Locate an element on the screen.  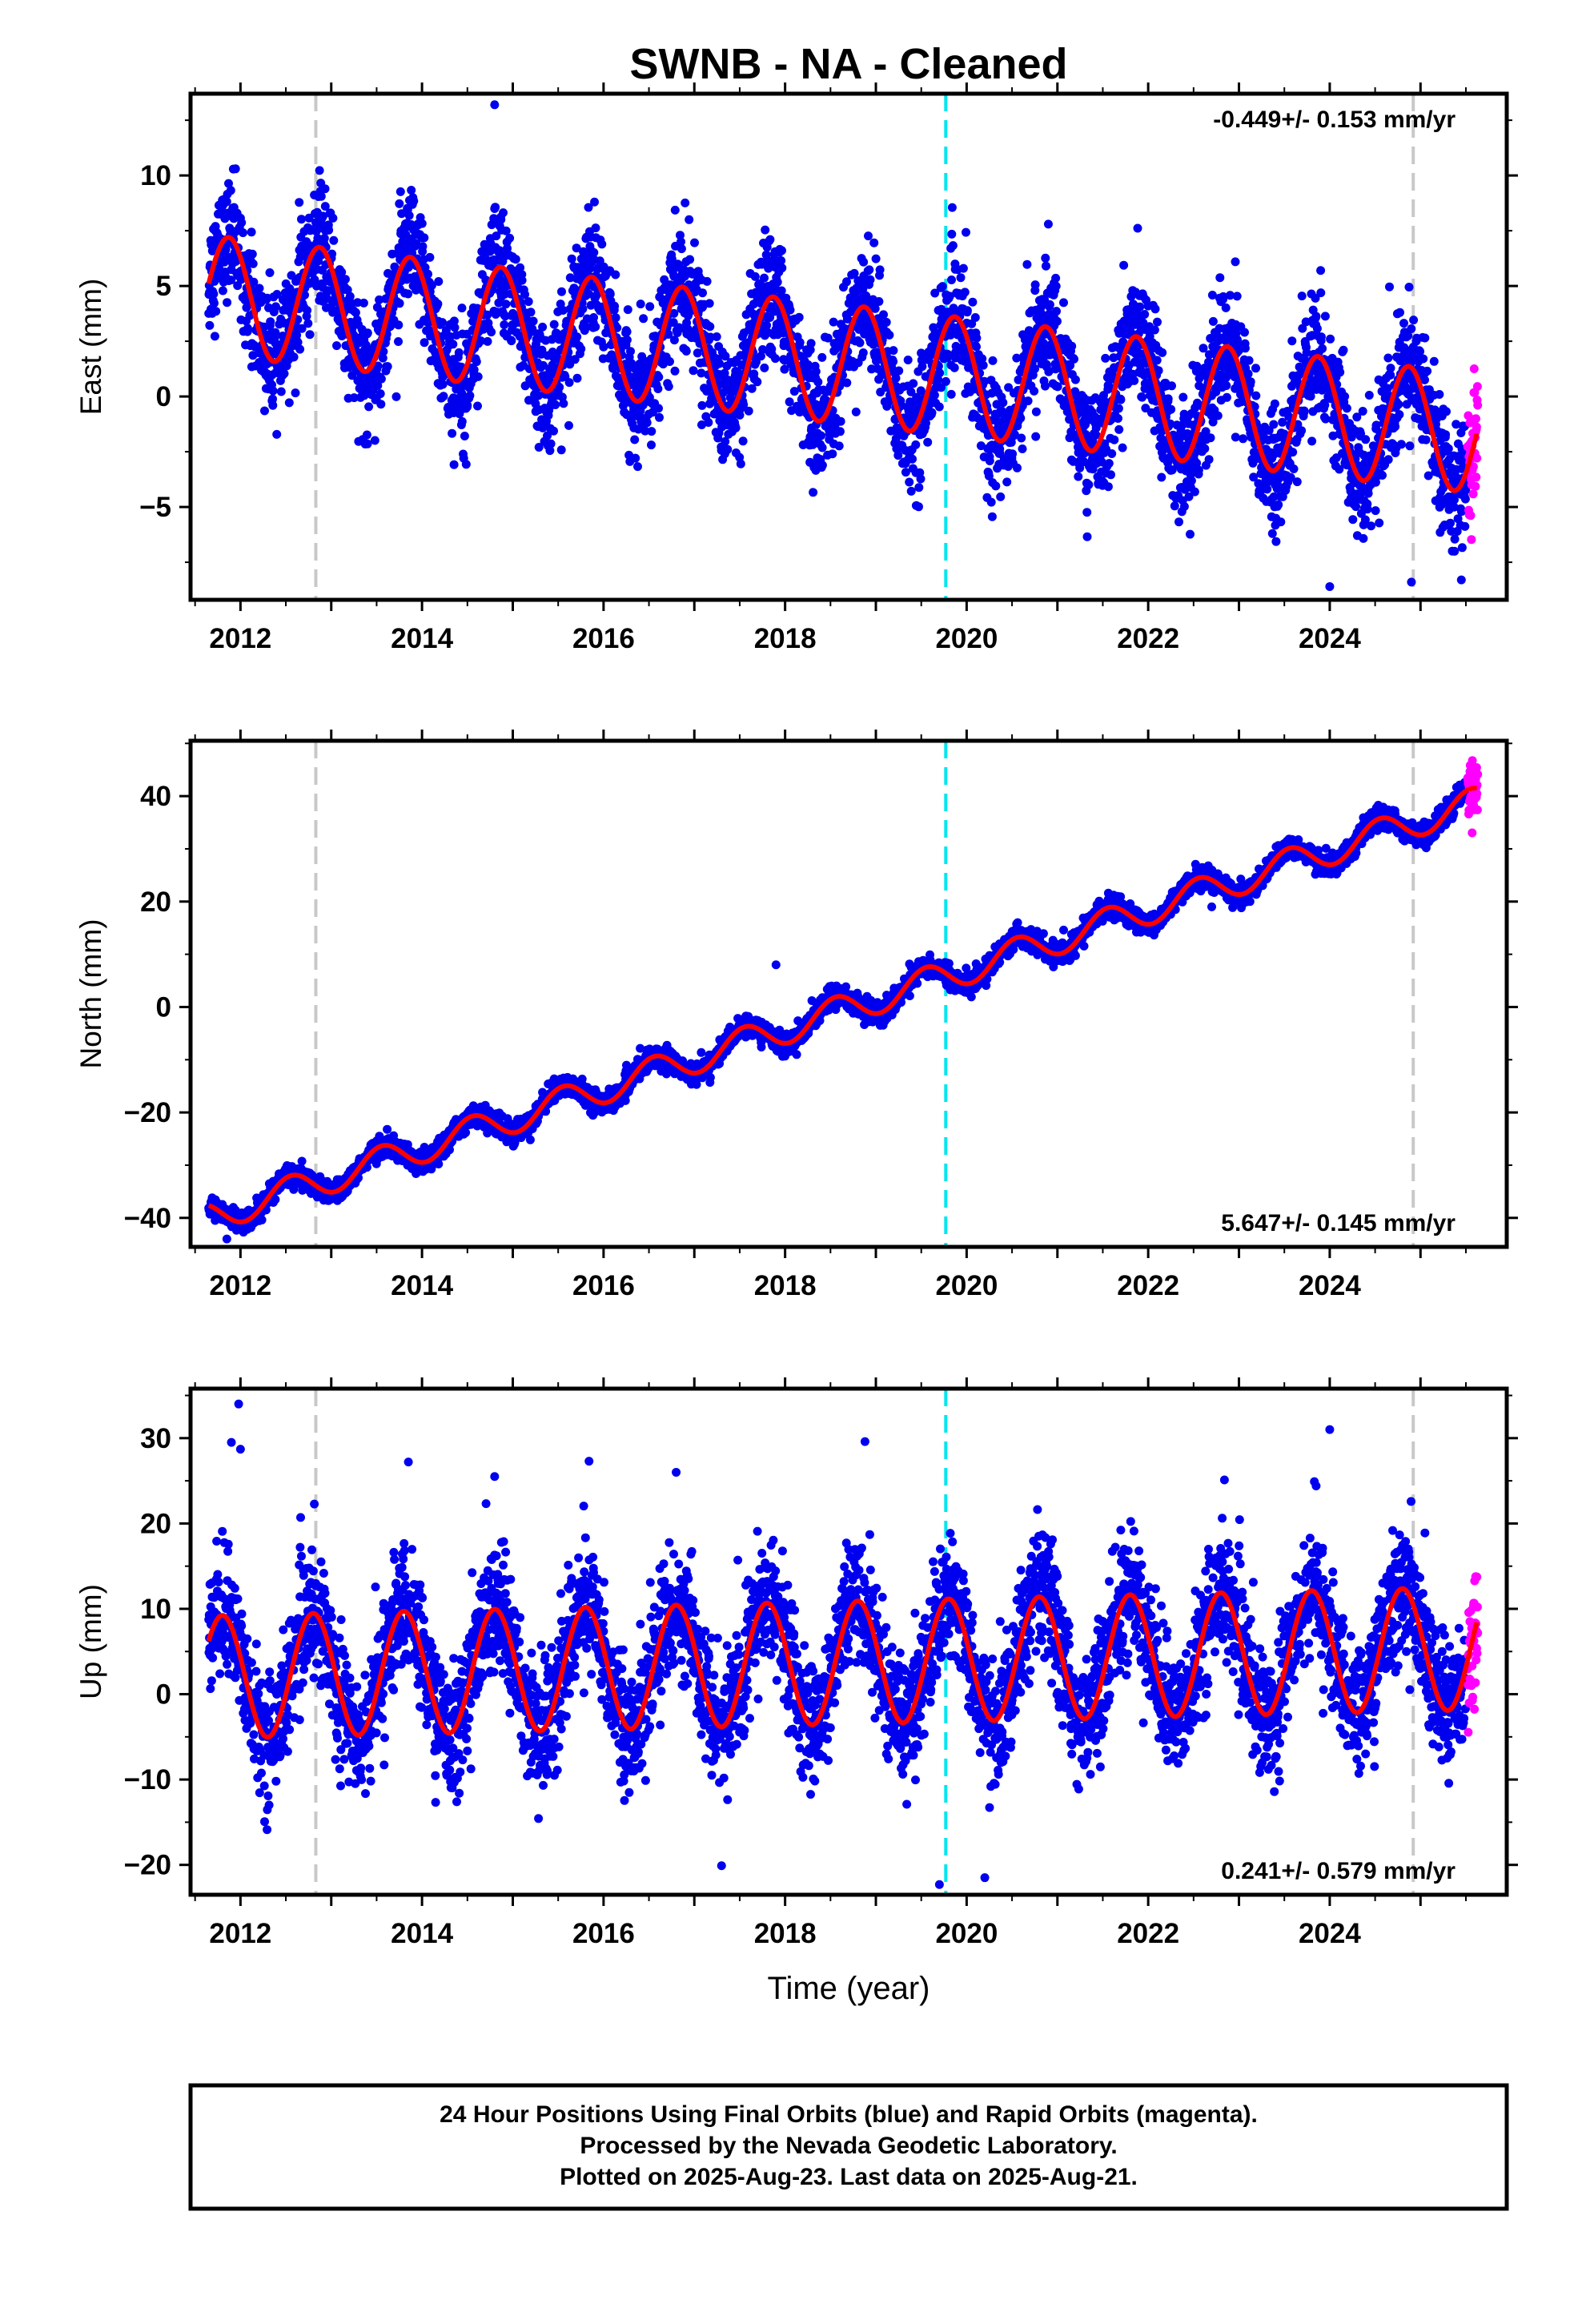
x-tick-label: 2024 is located at coordinates (1330, 638).